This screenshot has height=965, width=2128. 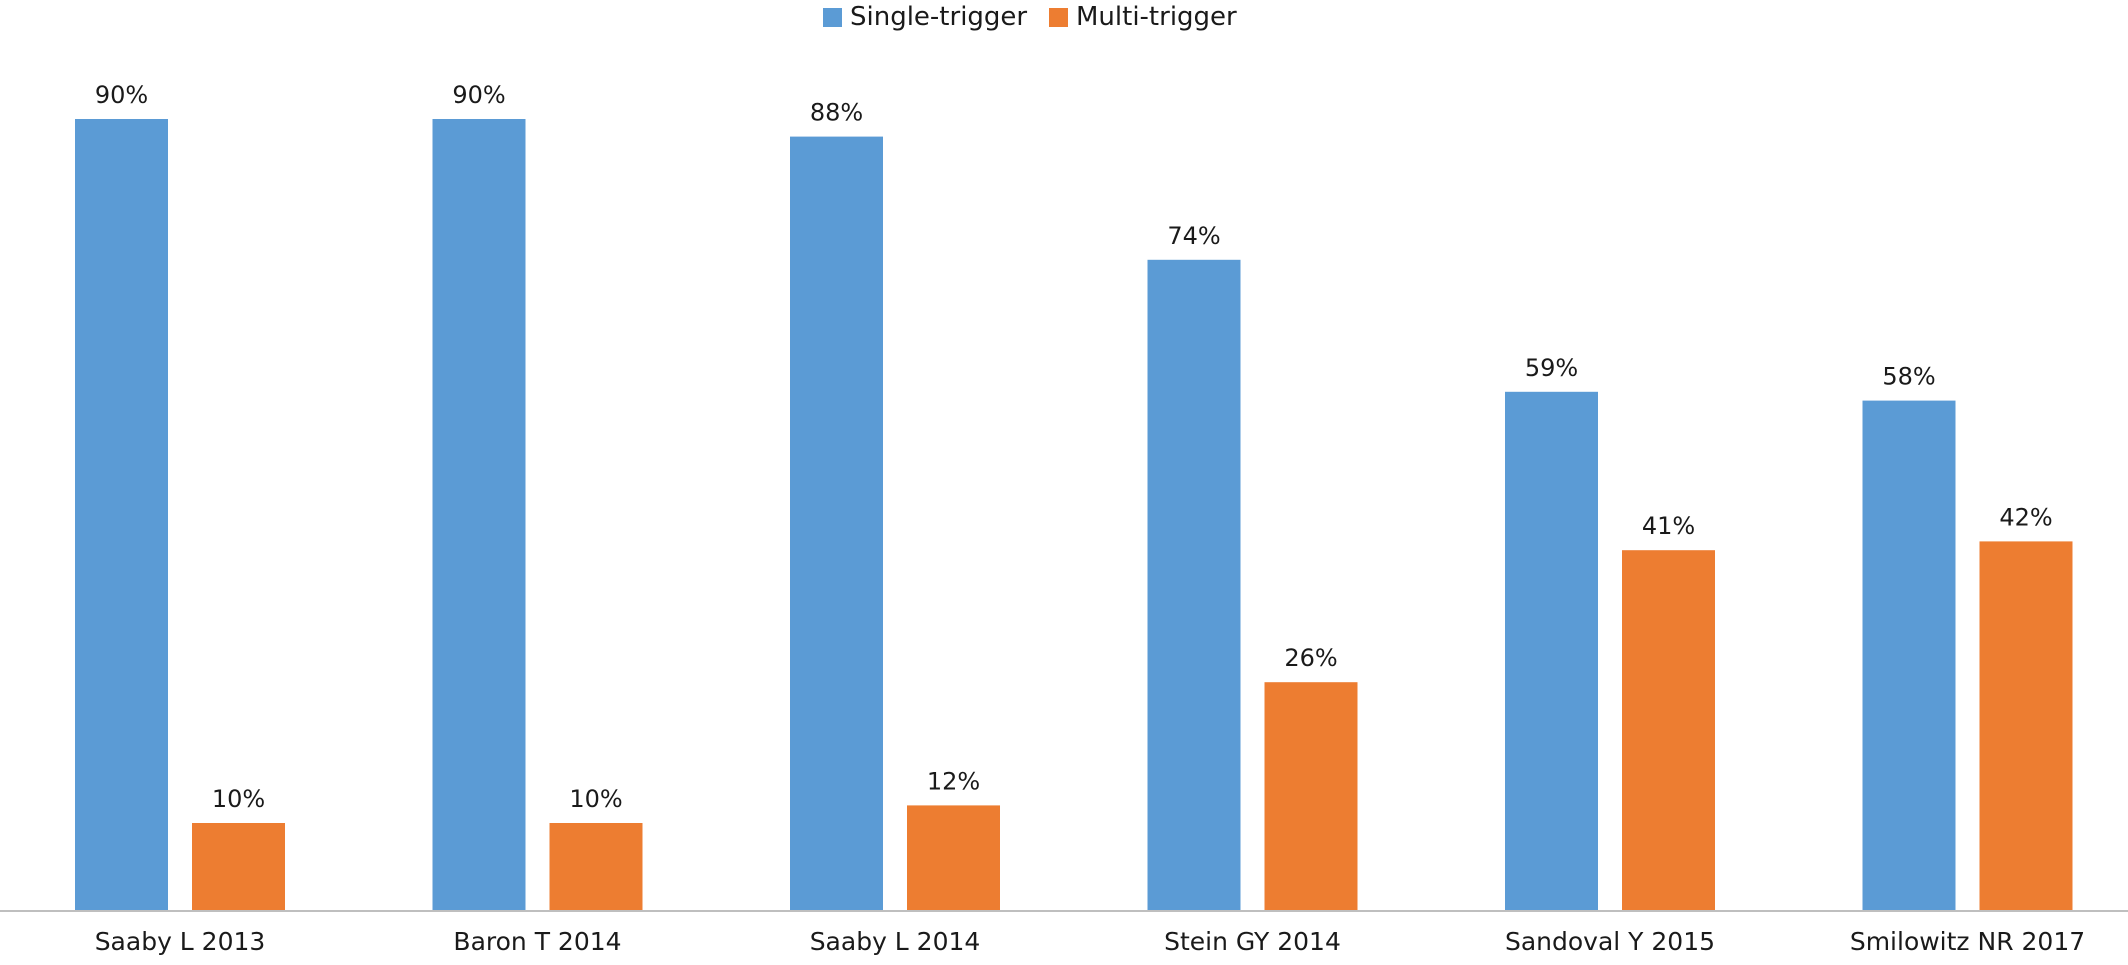 I want to click on category-label-smilowitz-nr-2017: Smilowitz NR 2017, so click(x=1967, y=941).